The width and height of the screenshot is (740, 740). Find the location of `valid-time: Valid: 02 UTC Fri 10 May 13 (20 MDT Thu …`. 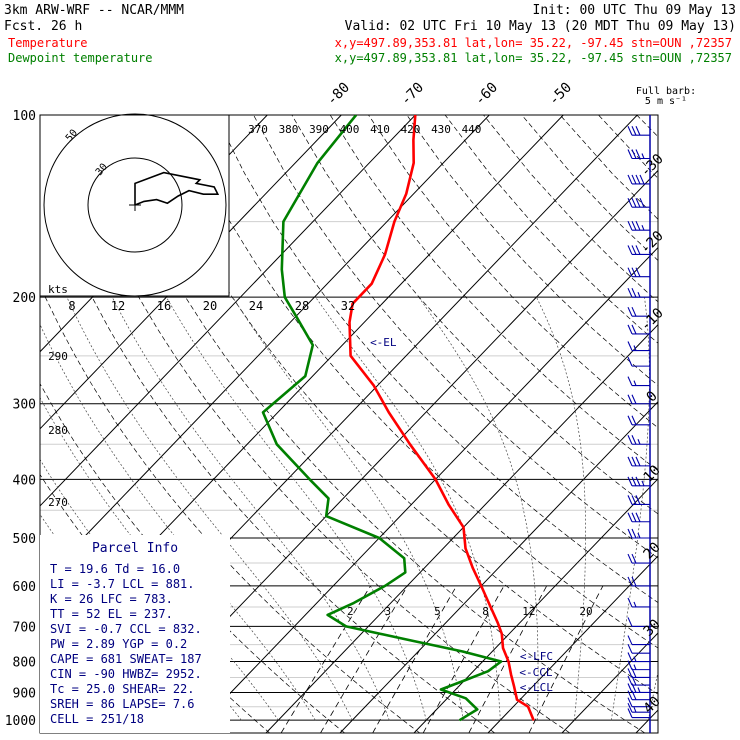

valid-time: Valid: 02 UTC Fri 10 May 13 (20 MDT Thu … is located at coordinates (540, 26).